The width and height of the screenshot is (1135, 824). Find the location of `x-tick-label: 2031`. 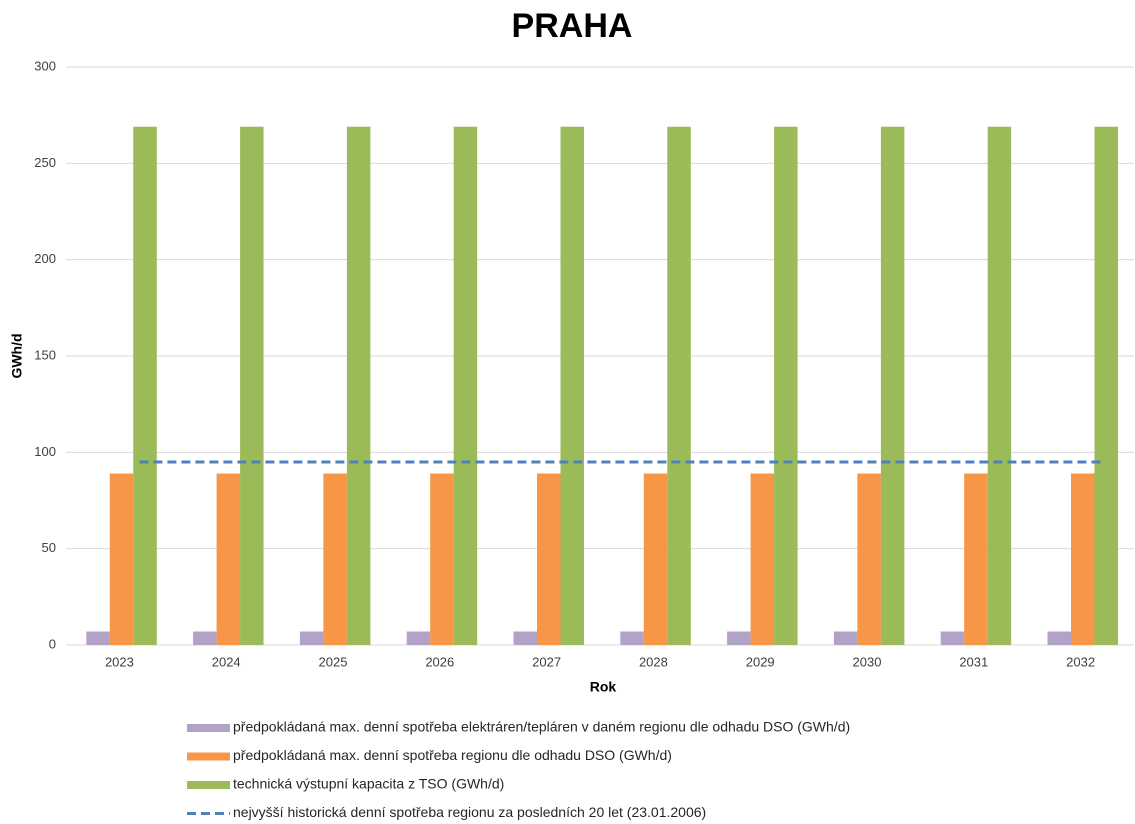

x-tick-label: 2031 is located at coordinates (973, 661).